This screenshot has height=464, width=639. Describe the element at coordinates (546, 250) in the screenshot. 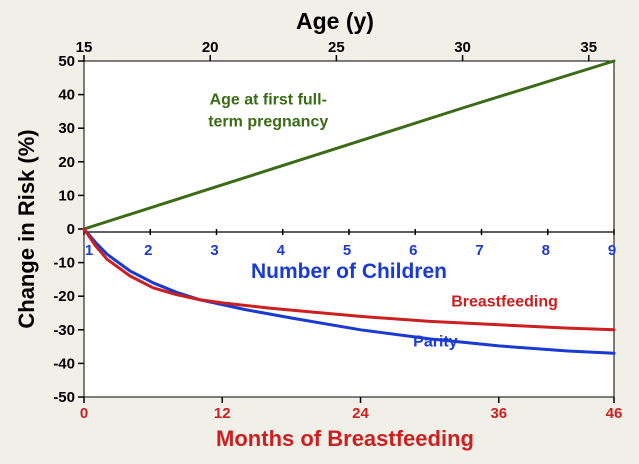

I see `children-tick-label: 8` at that location.